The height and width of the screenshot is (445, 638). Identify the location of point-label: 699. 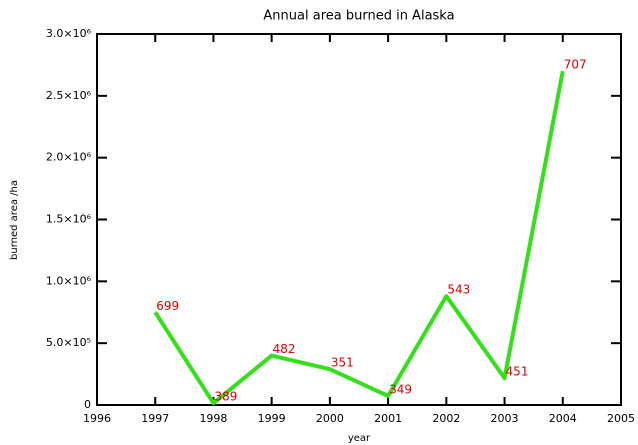
(167, 306).